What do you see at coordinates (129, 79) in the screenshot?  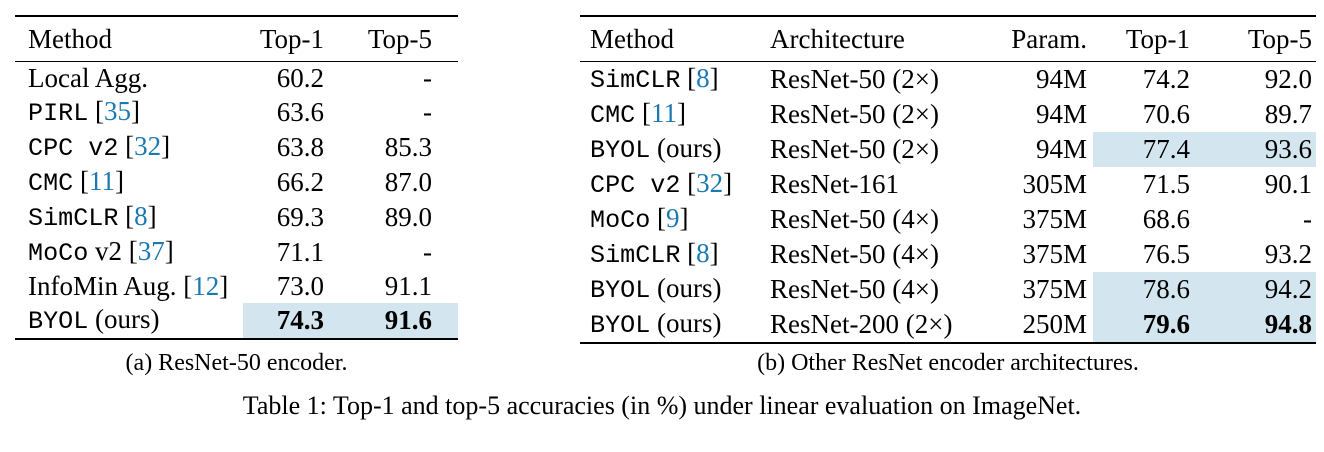 I see `cell-method: Local Agg.` at bounding box center [129, 79].